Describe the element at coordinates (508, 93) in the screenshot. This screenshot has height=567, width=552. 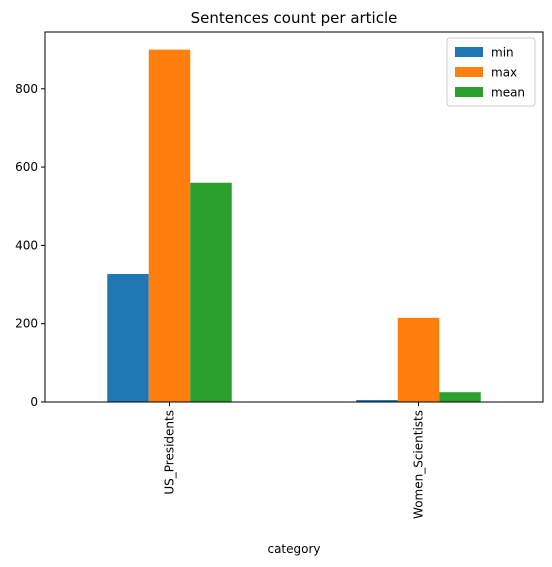
I see `legend-label-mean: mean` at that location.